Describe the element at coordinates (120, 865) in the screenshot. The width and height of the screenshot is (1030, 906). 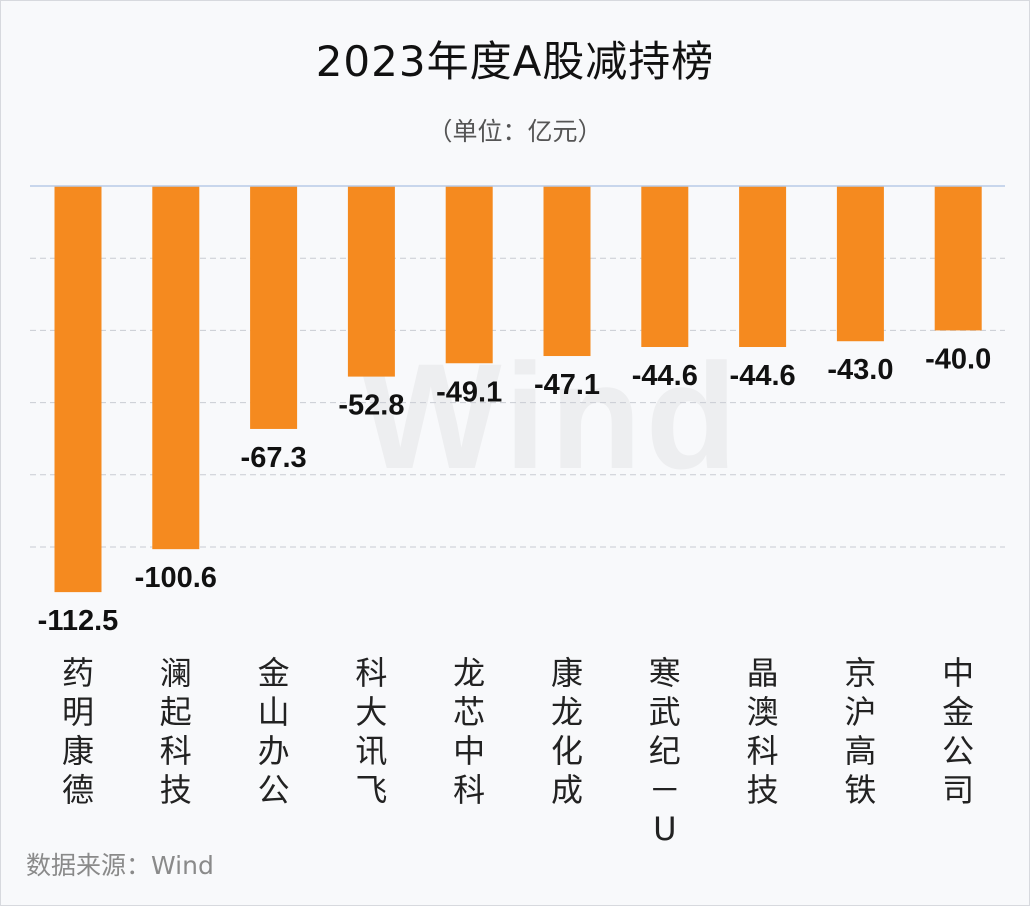
I see `data-source: 数据来源：Wind` at that location.